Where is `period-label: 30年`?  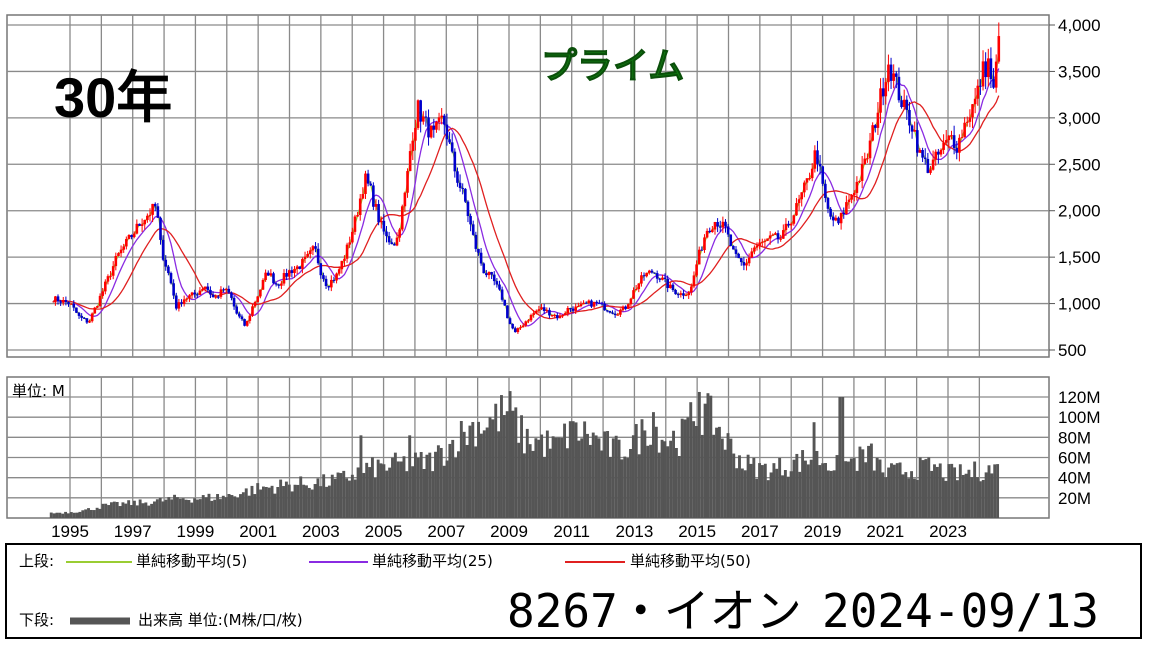 period-label: 30年 is located at coordinates (113, 97).